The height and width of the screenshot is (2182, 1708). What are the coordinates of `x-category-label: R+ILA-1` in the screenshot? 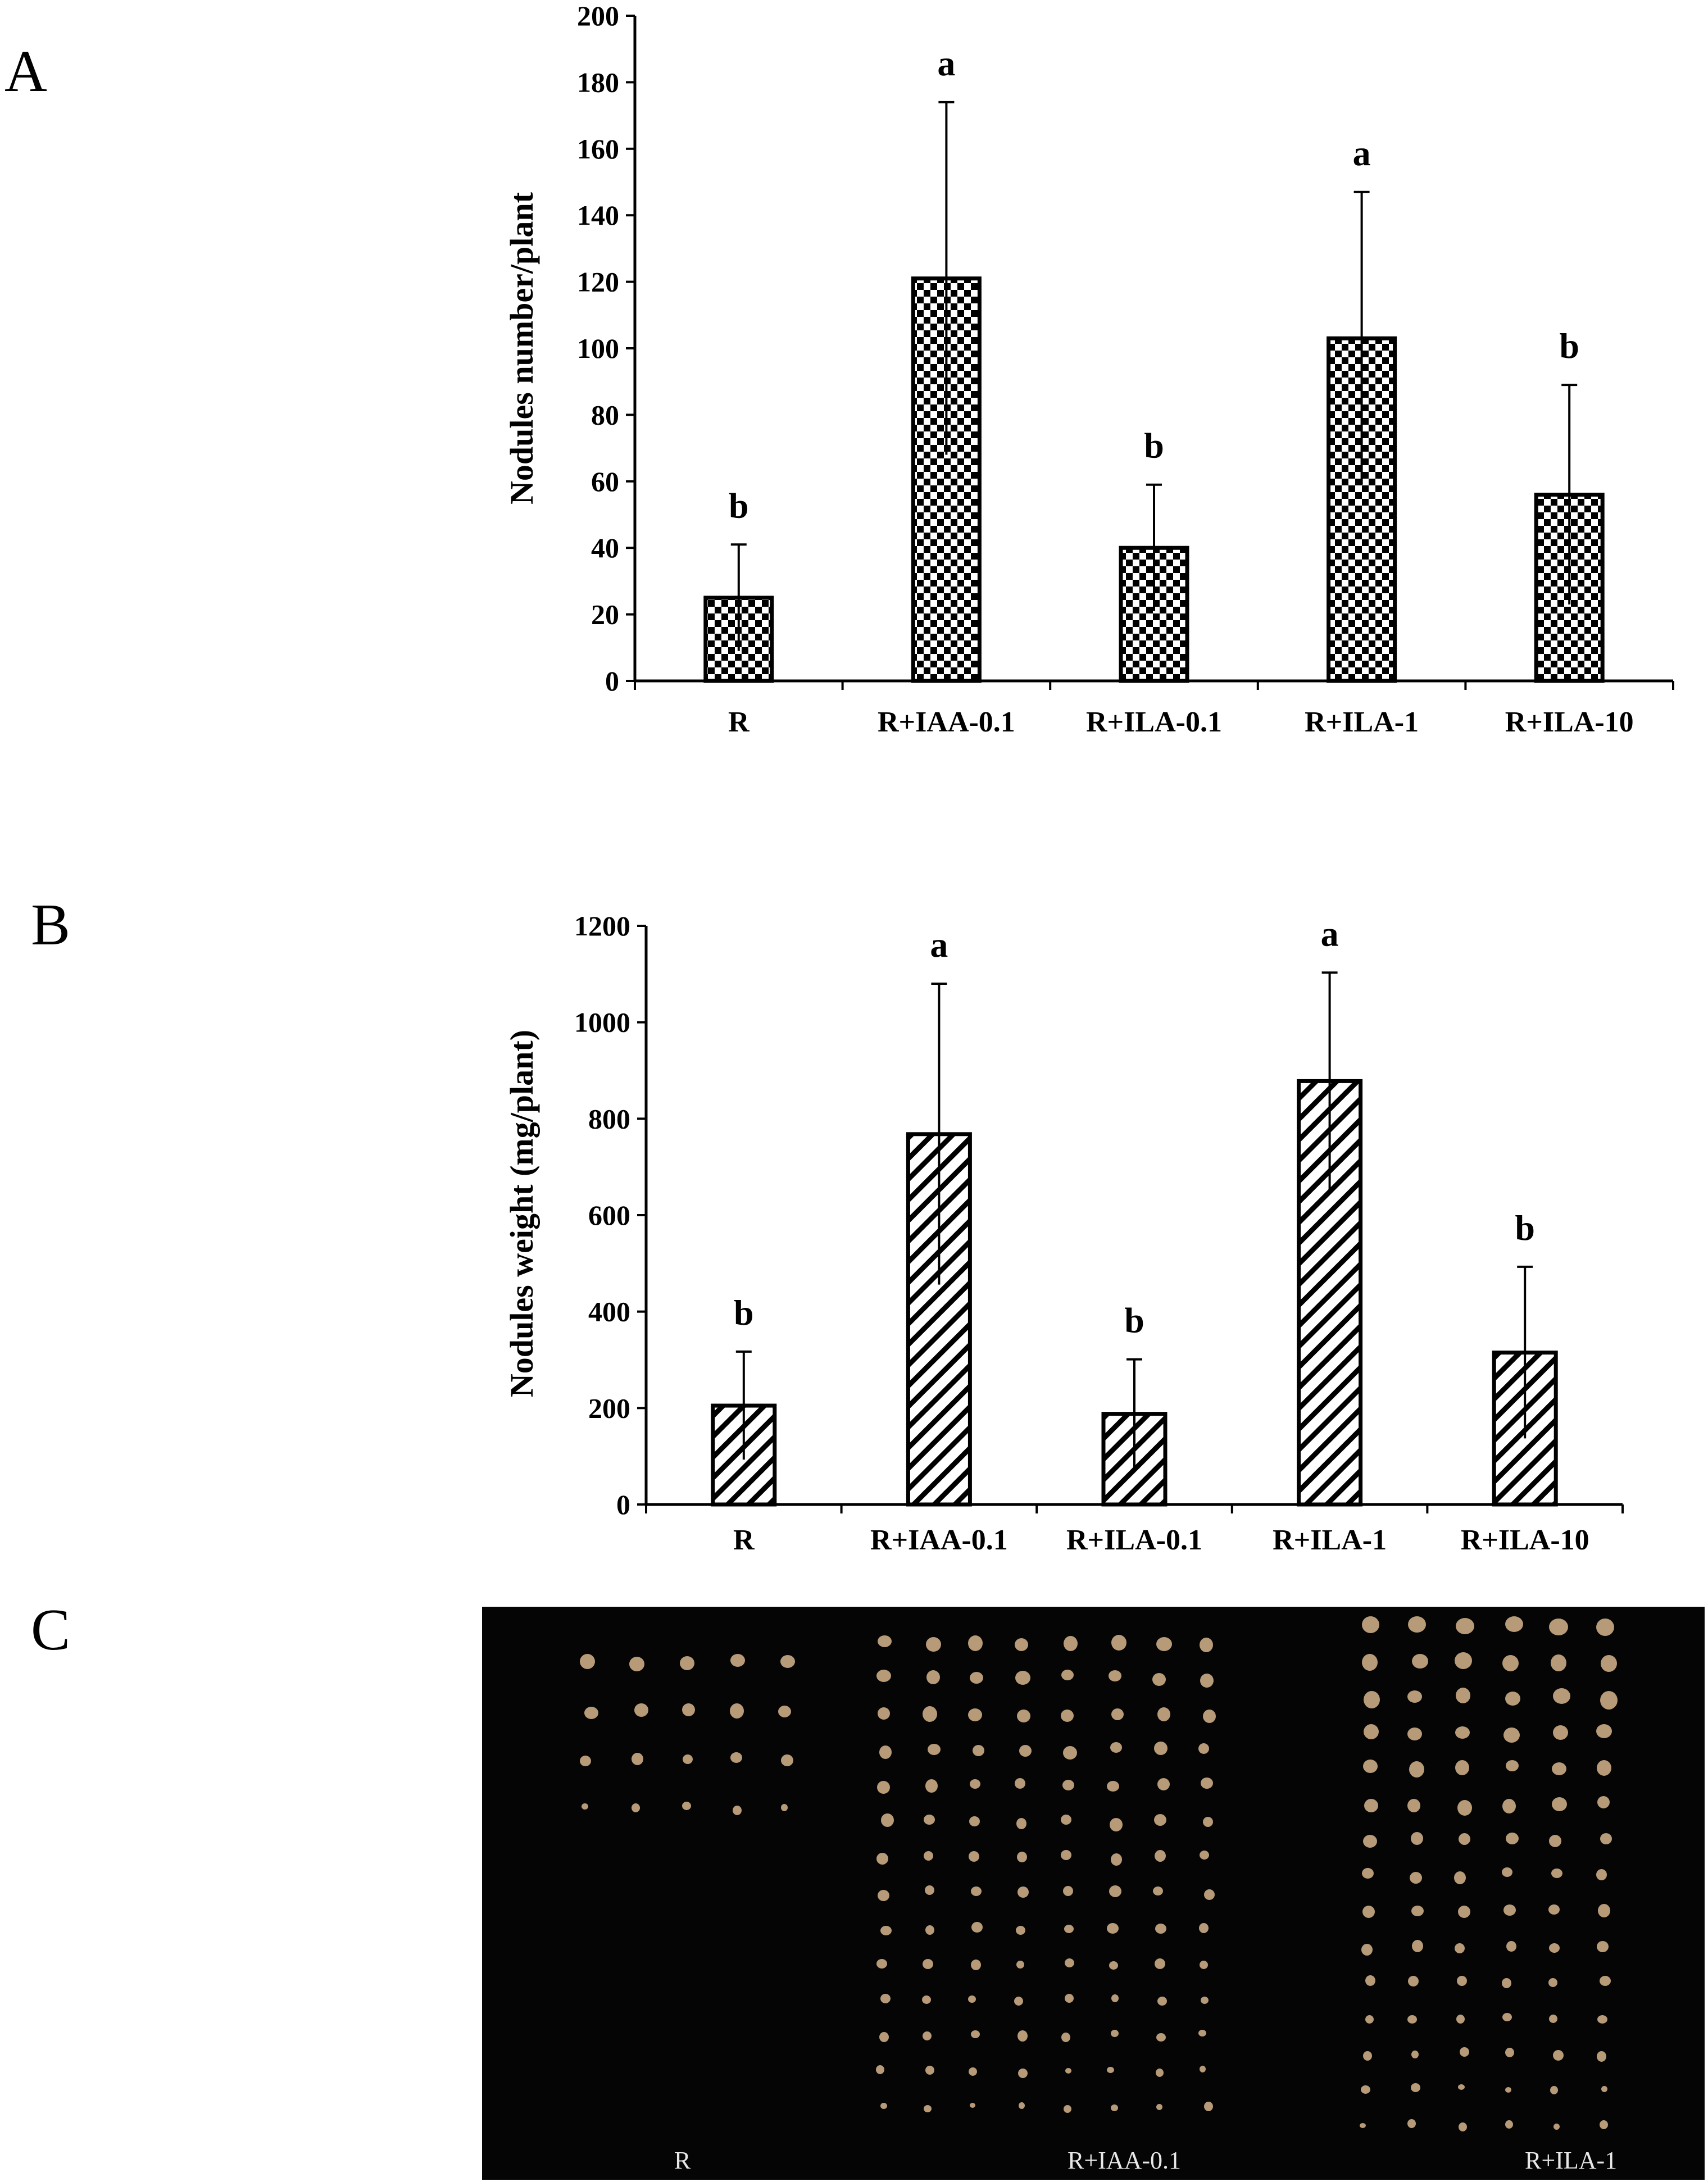 It's located at (1330, 1540).